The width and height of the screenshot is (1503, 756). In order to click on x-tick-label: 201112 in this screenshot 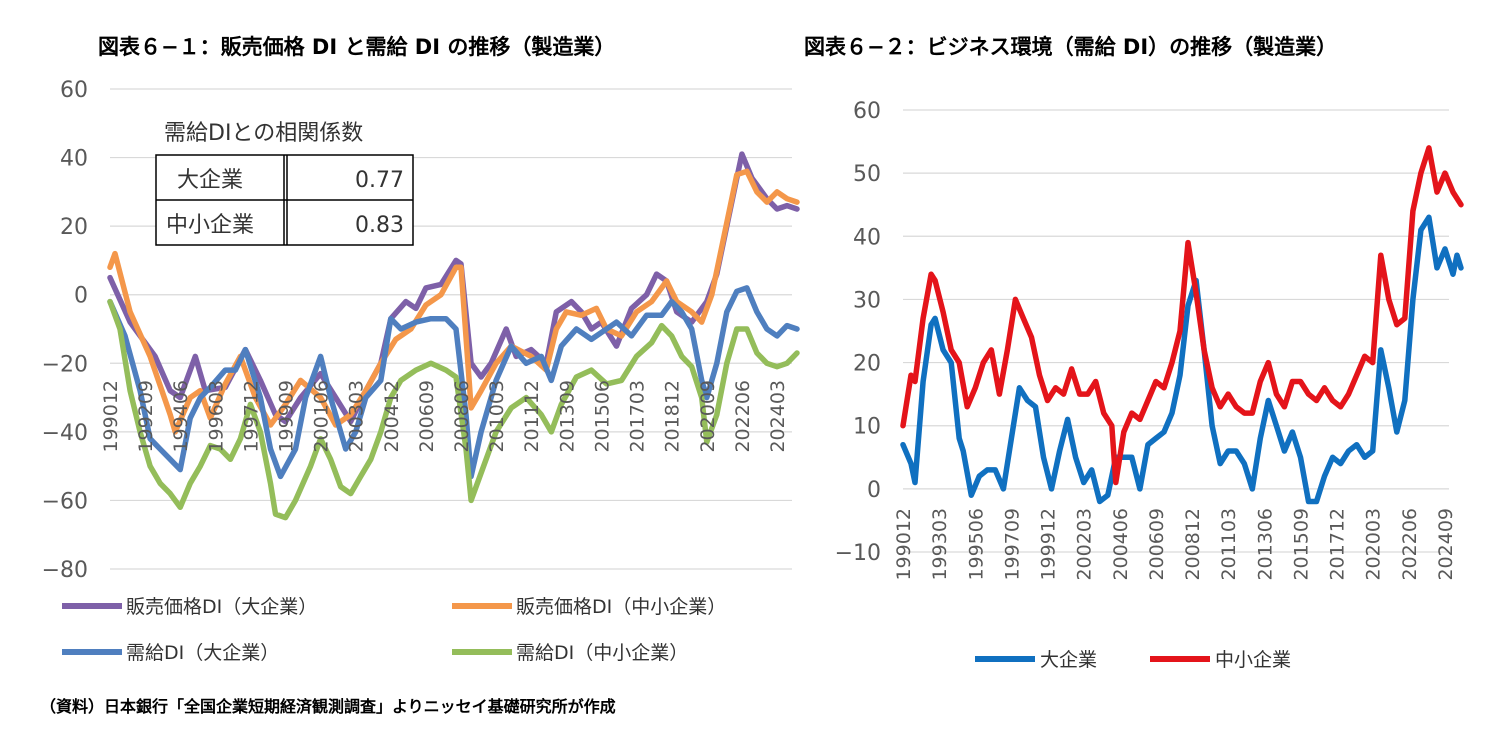, I will do `click(532, 416)`.